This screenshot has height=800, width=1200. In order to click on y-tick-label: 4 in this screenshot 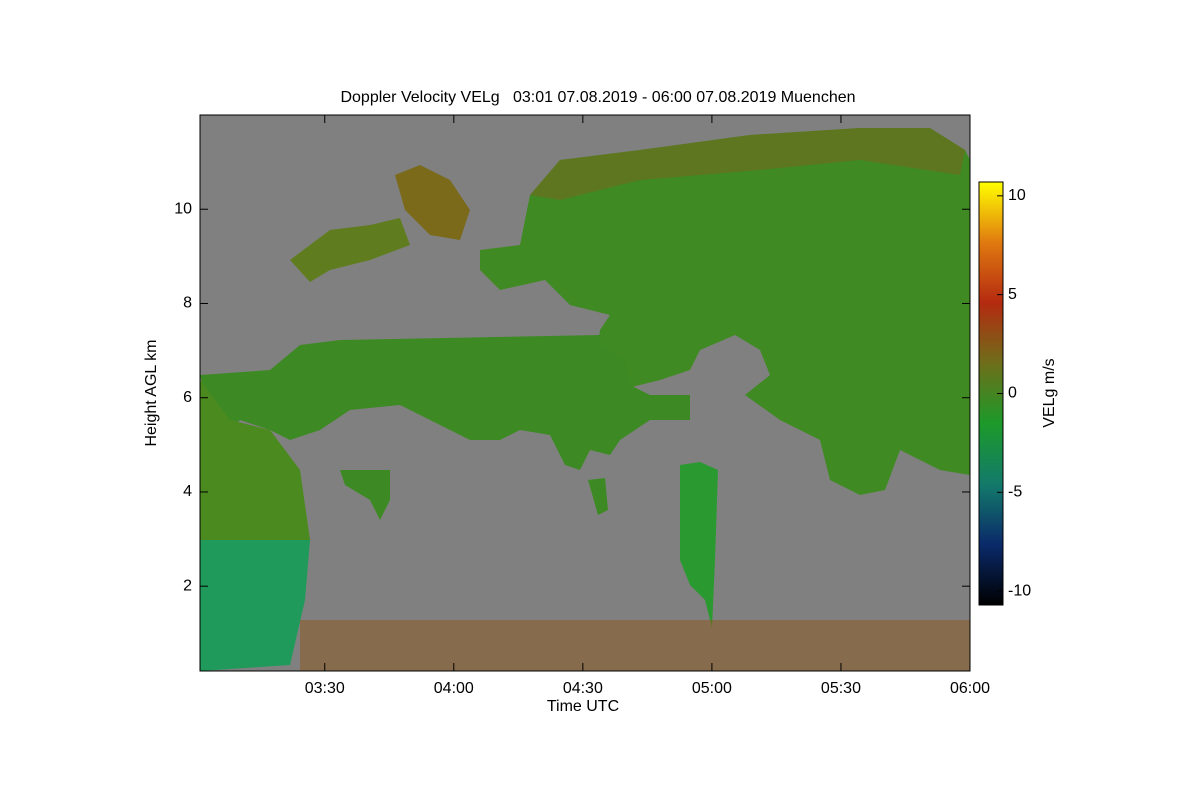, I will do `click(187, 491)`.